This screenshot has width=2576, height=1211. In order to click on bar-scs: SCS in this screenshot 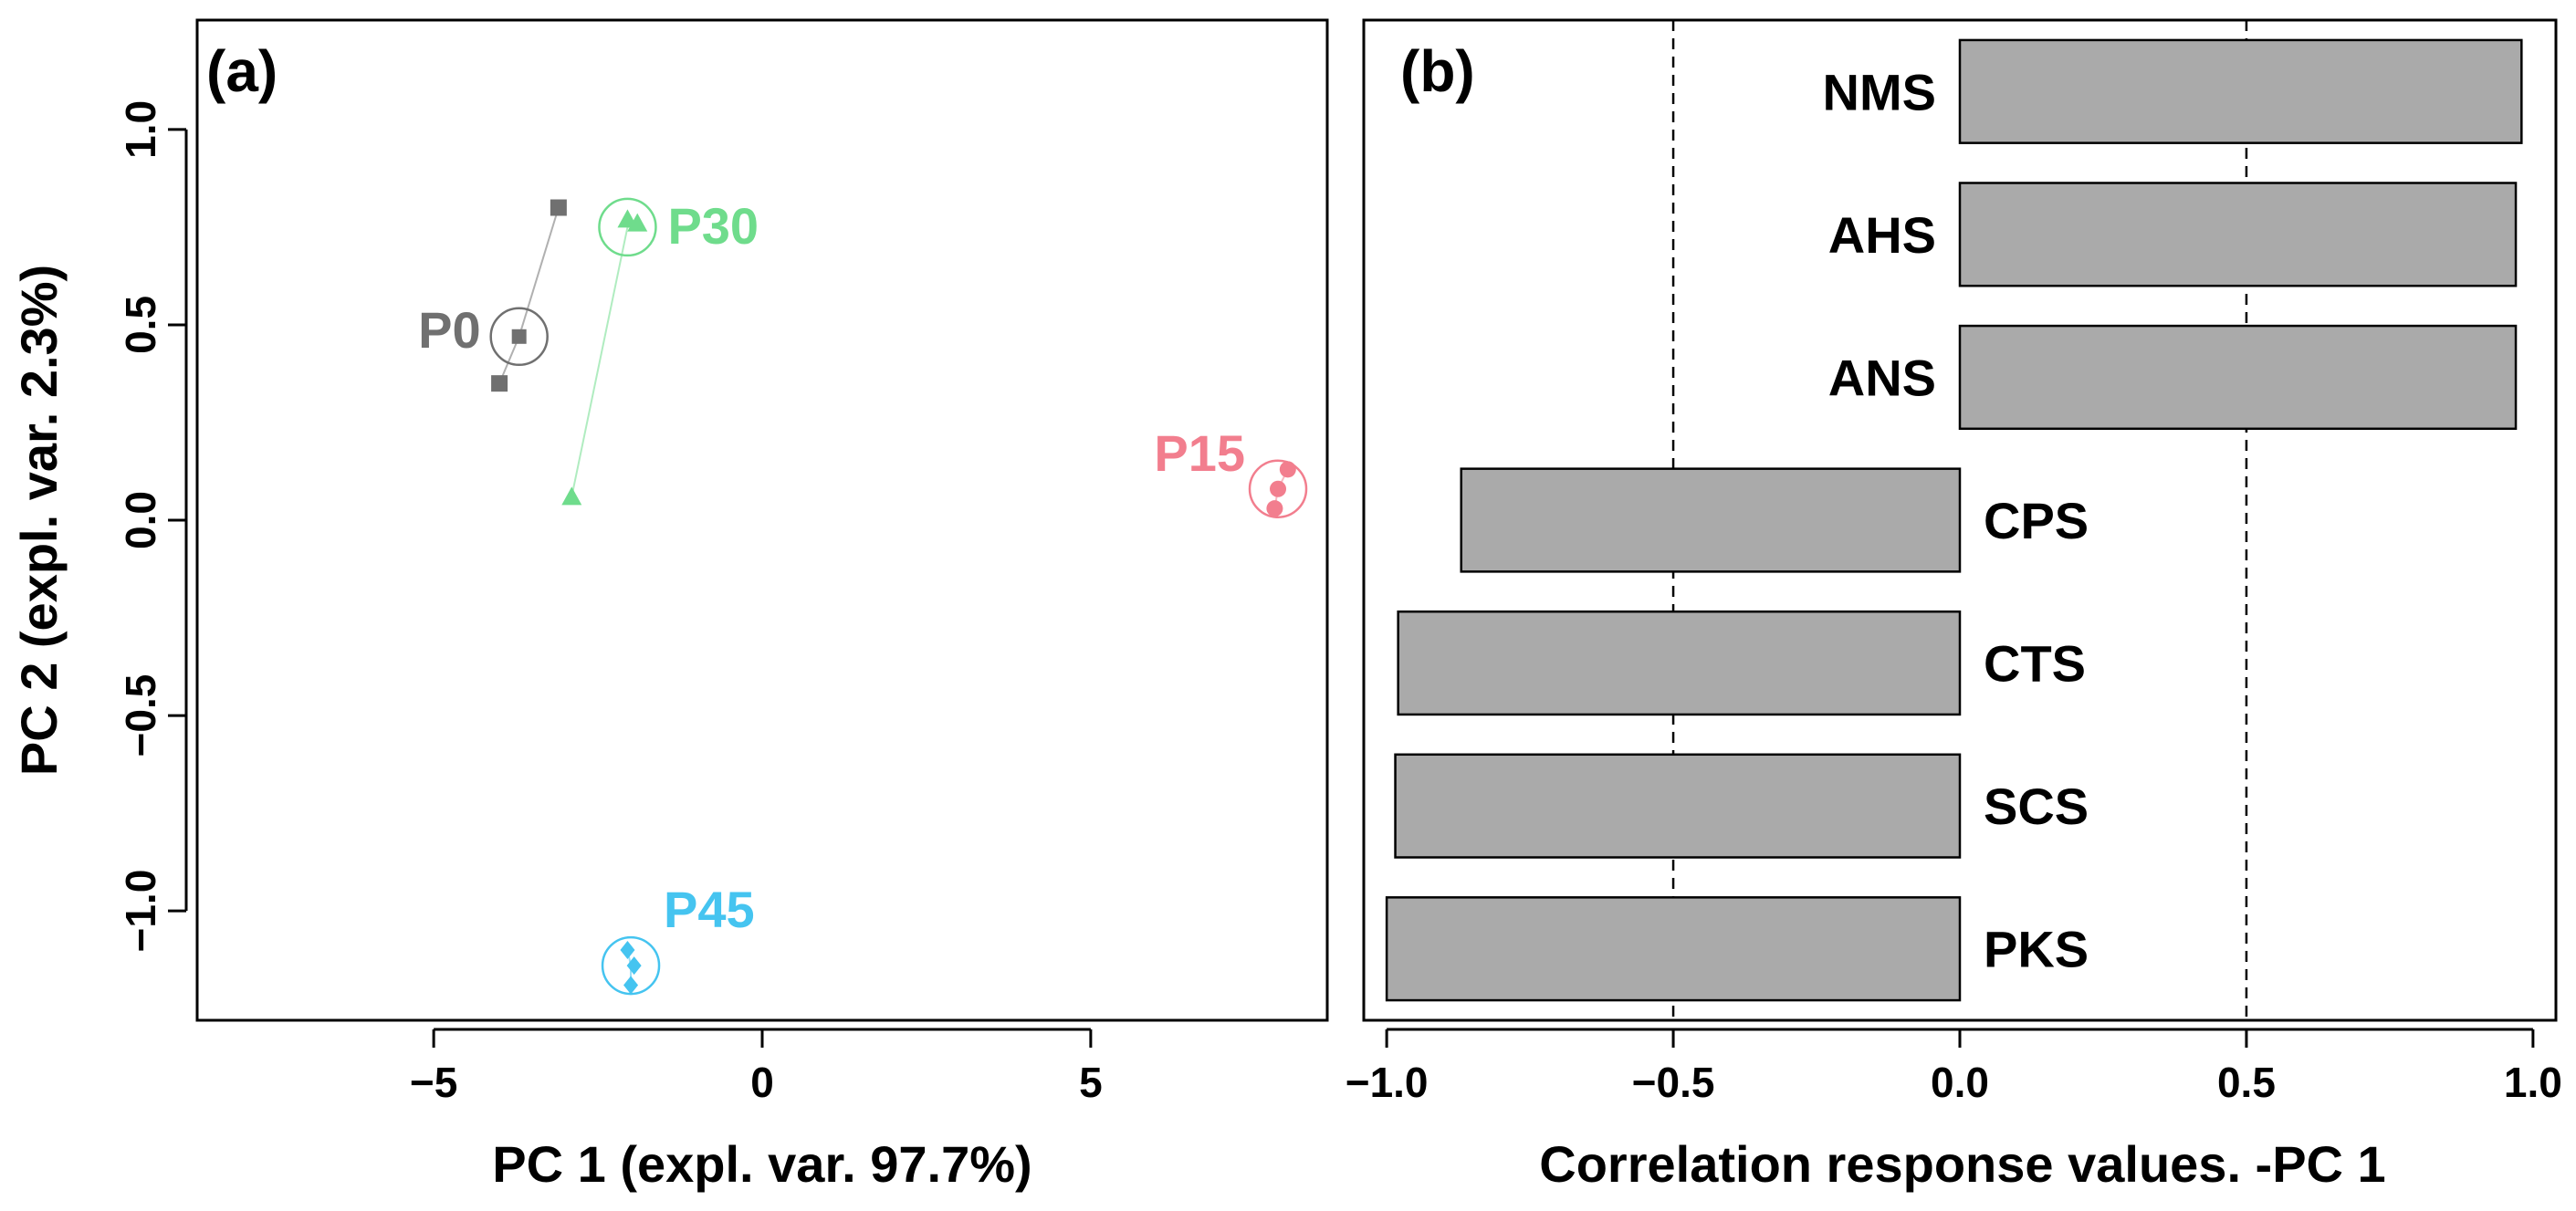, I will do `click(1742, 806)`.